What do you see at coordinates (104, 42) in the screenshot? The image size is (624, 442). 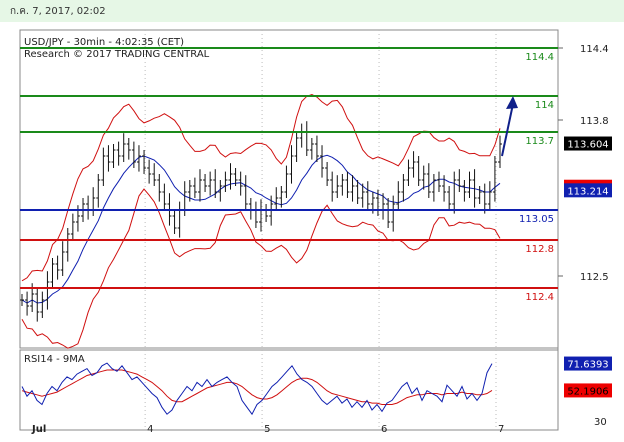 I see `chart-title: USD/JPY - 30min - 4:02:35 (CET)` at bounding box center [104, 42].